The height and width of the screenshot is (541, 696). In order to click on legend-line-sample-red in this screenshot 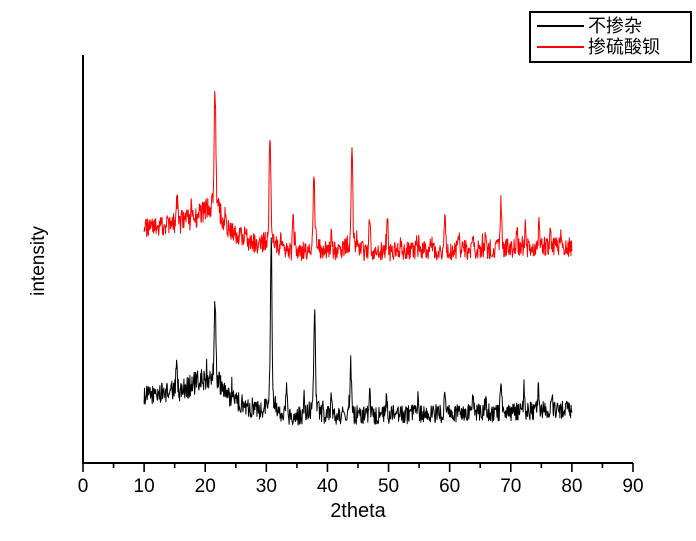, I will do `click(560, 47)`.